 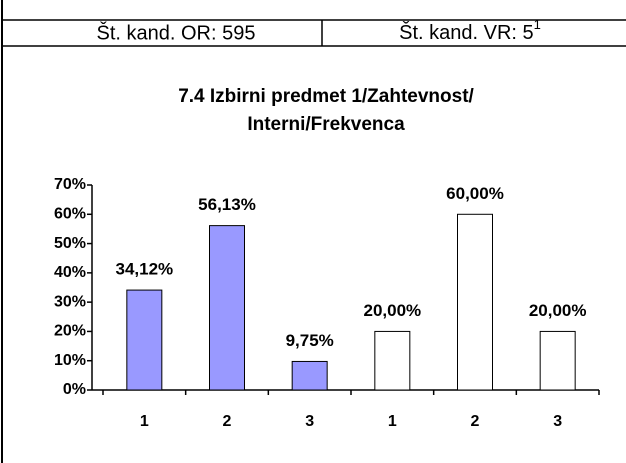 I want to click on y-tick-label: 50%, so click(x=70, y=243).